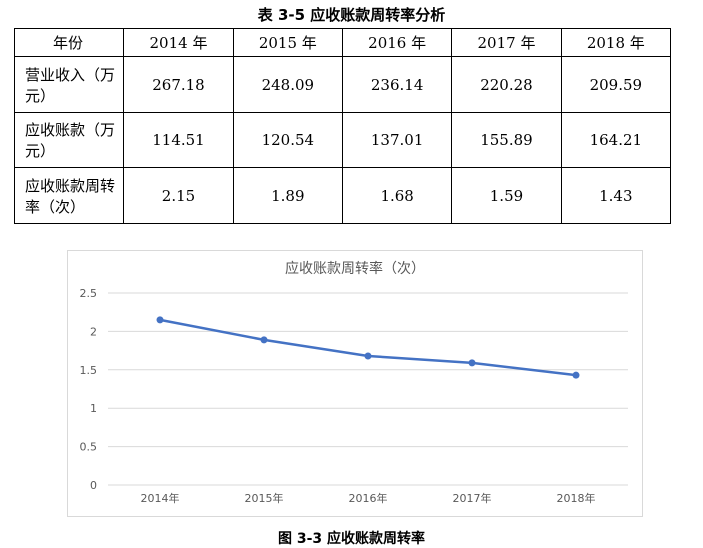 The width and height of the screenshot is (703, 548). Describe the element at coordinates (397, 42) in the screenshot. I see `header-cell: 2016 年` at that location.